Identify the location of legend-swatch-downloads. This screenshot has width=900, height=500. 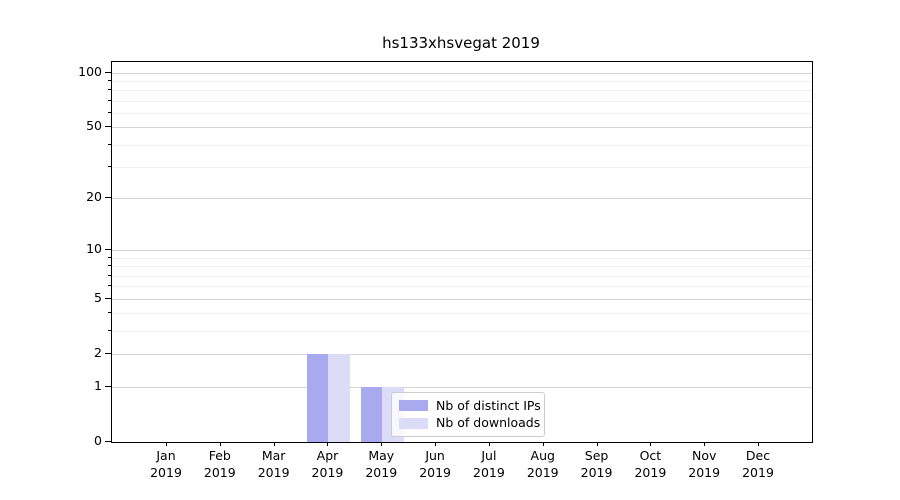
(413, 423).